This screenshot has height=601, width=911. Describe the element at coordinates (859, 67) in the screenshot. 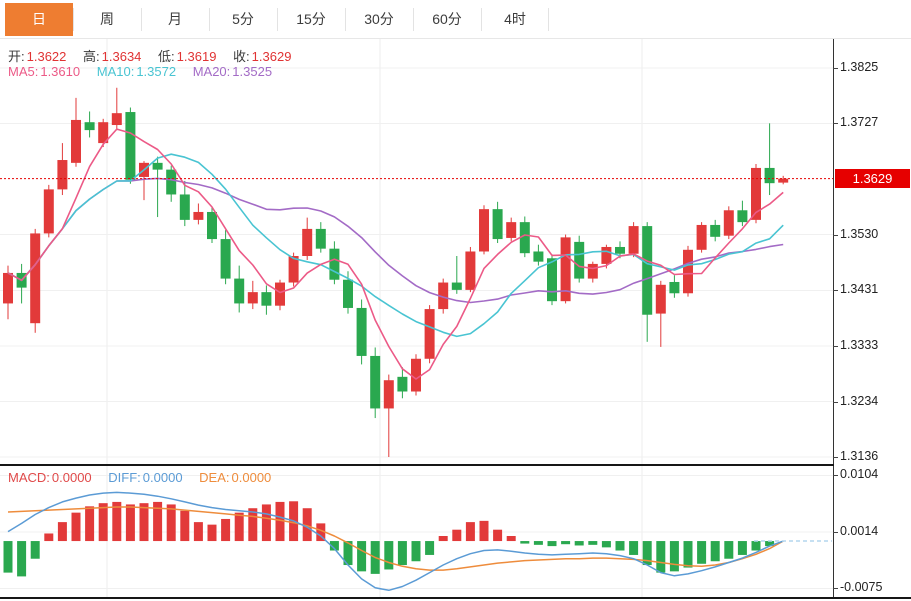

I see `price-axis-label: 1.3825` at that location.